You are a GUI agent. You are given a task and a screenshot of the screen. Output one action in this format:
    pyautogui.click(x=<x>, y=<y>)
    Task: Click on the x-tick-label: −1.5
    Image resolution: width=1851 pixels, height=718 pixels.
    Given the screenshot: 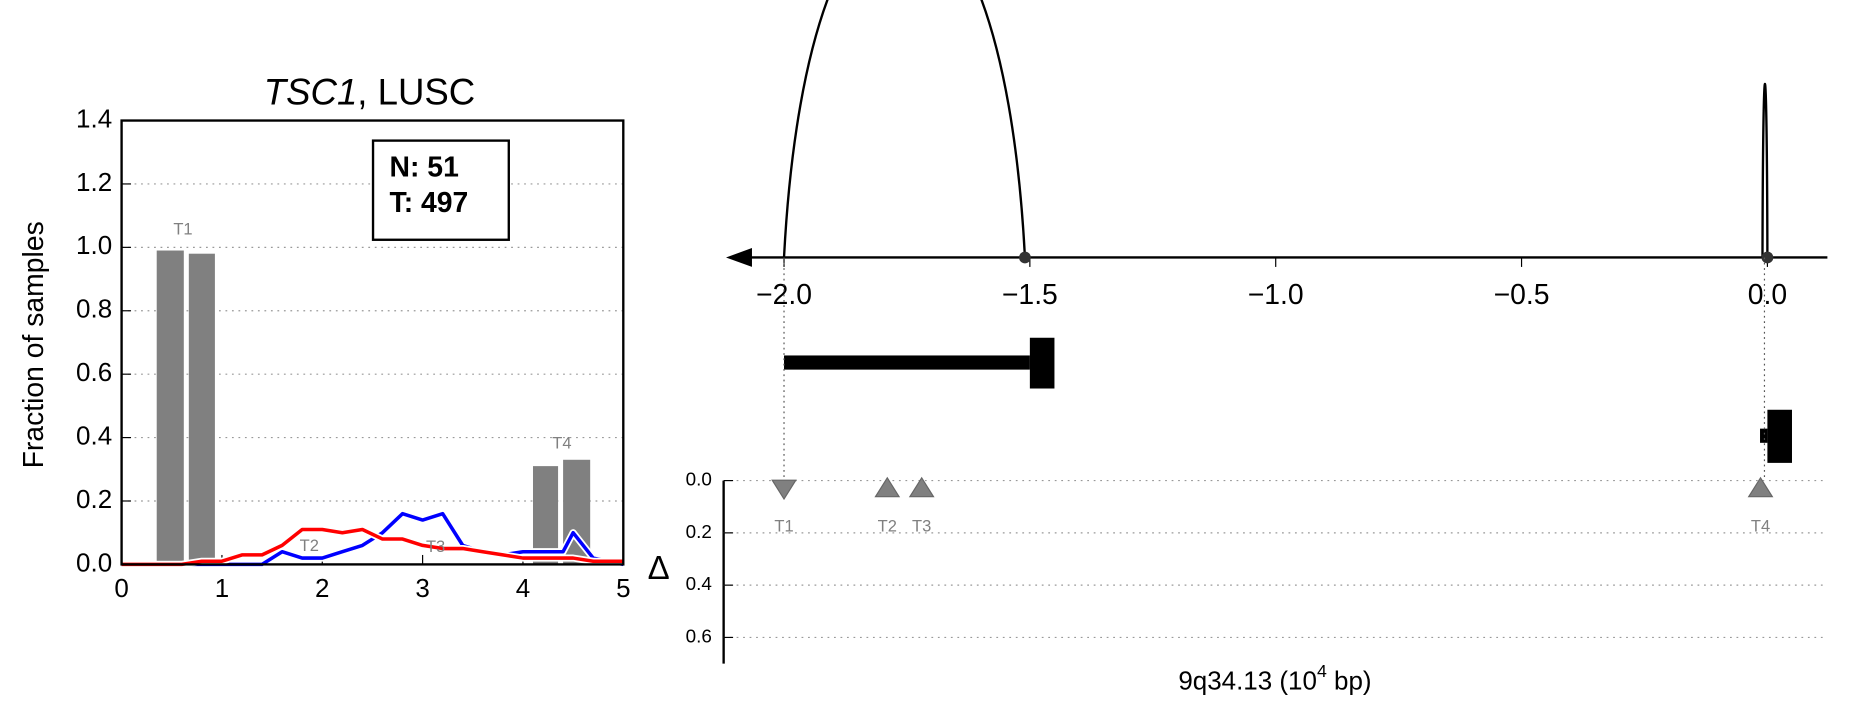 What is the action you would take?
    pyautogui.click(x=1030, y=295)
    